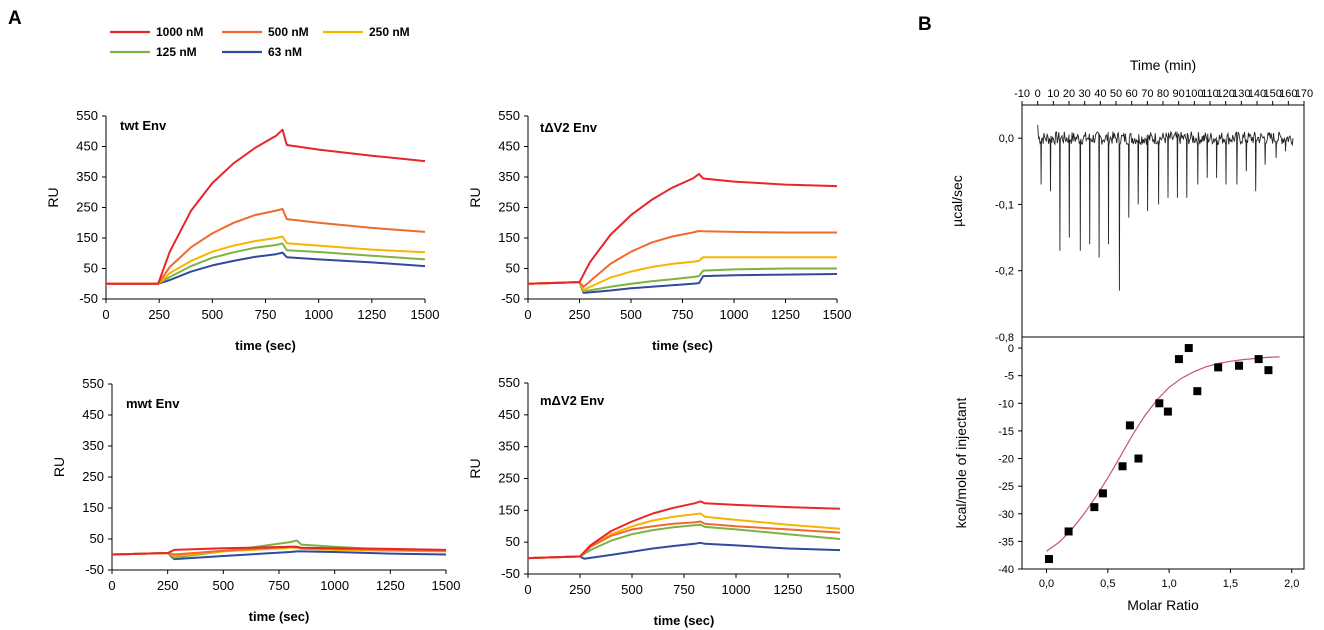 This screenshot has width=1324, height=630. What do you see at coordinates (1011, 349) in the screenshot?
I see `y-tick-label: 0` at bounding box center [1011, 349].